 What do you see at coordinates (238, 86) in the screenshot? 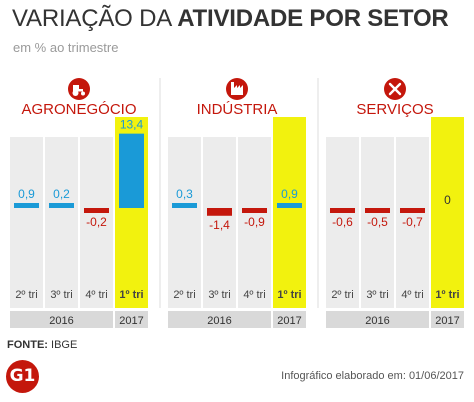
I see `factory-roof` at bounding box center [238, 86].